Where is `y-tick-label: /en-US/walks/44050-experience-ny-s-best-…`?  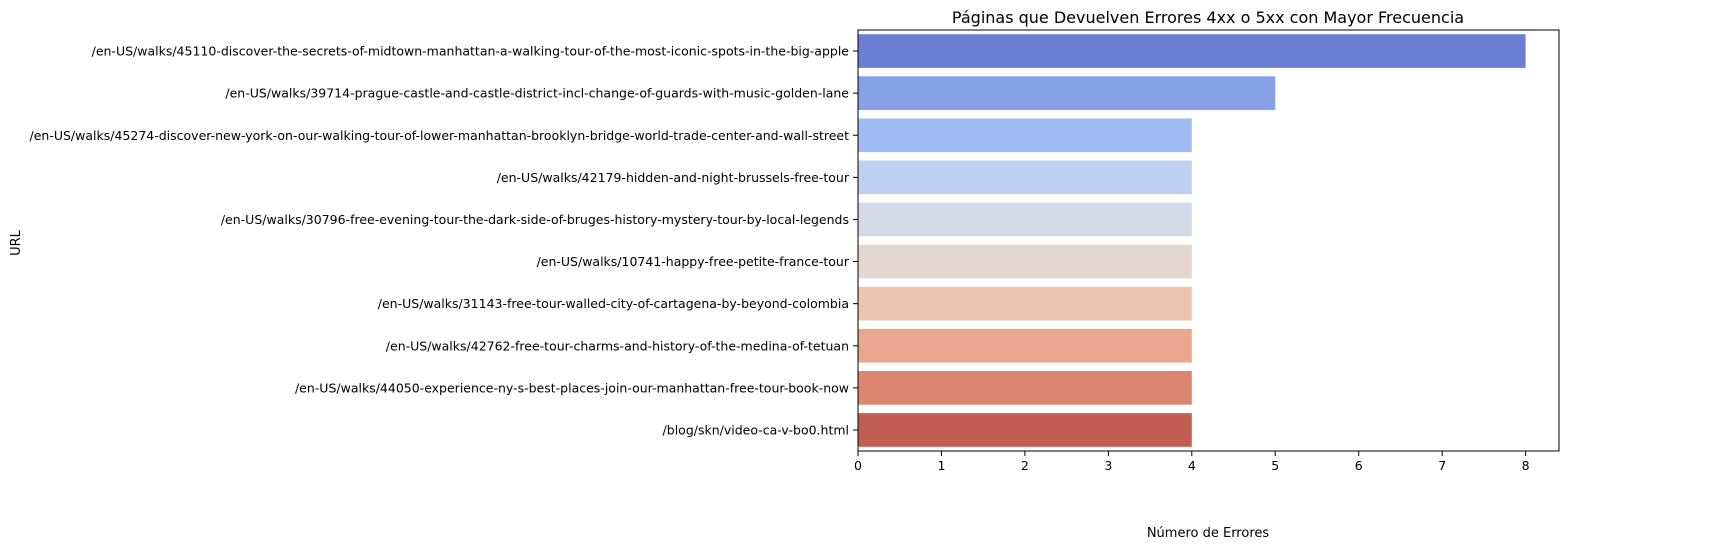 y-tick-label: /en-US/walks/44050-experience-ny-s-best-… is located at coordinates (572, 387).